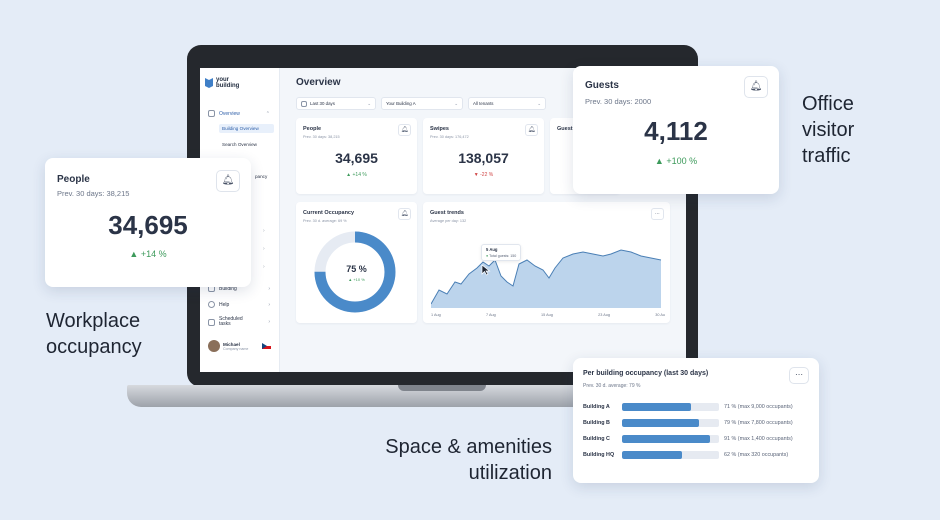 The height and width of the screenshot is (520, 940). What do you see at coordinates (322, 103) in the screenshot?
I see `filter-label: Last 30 days` at bounding box center [322, 103].